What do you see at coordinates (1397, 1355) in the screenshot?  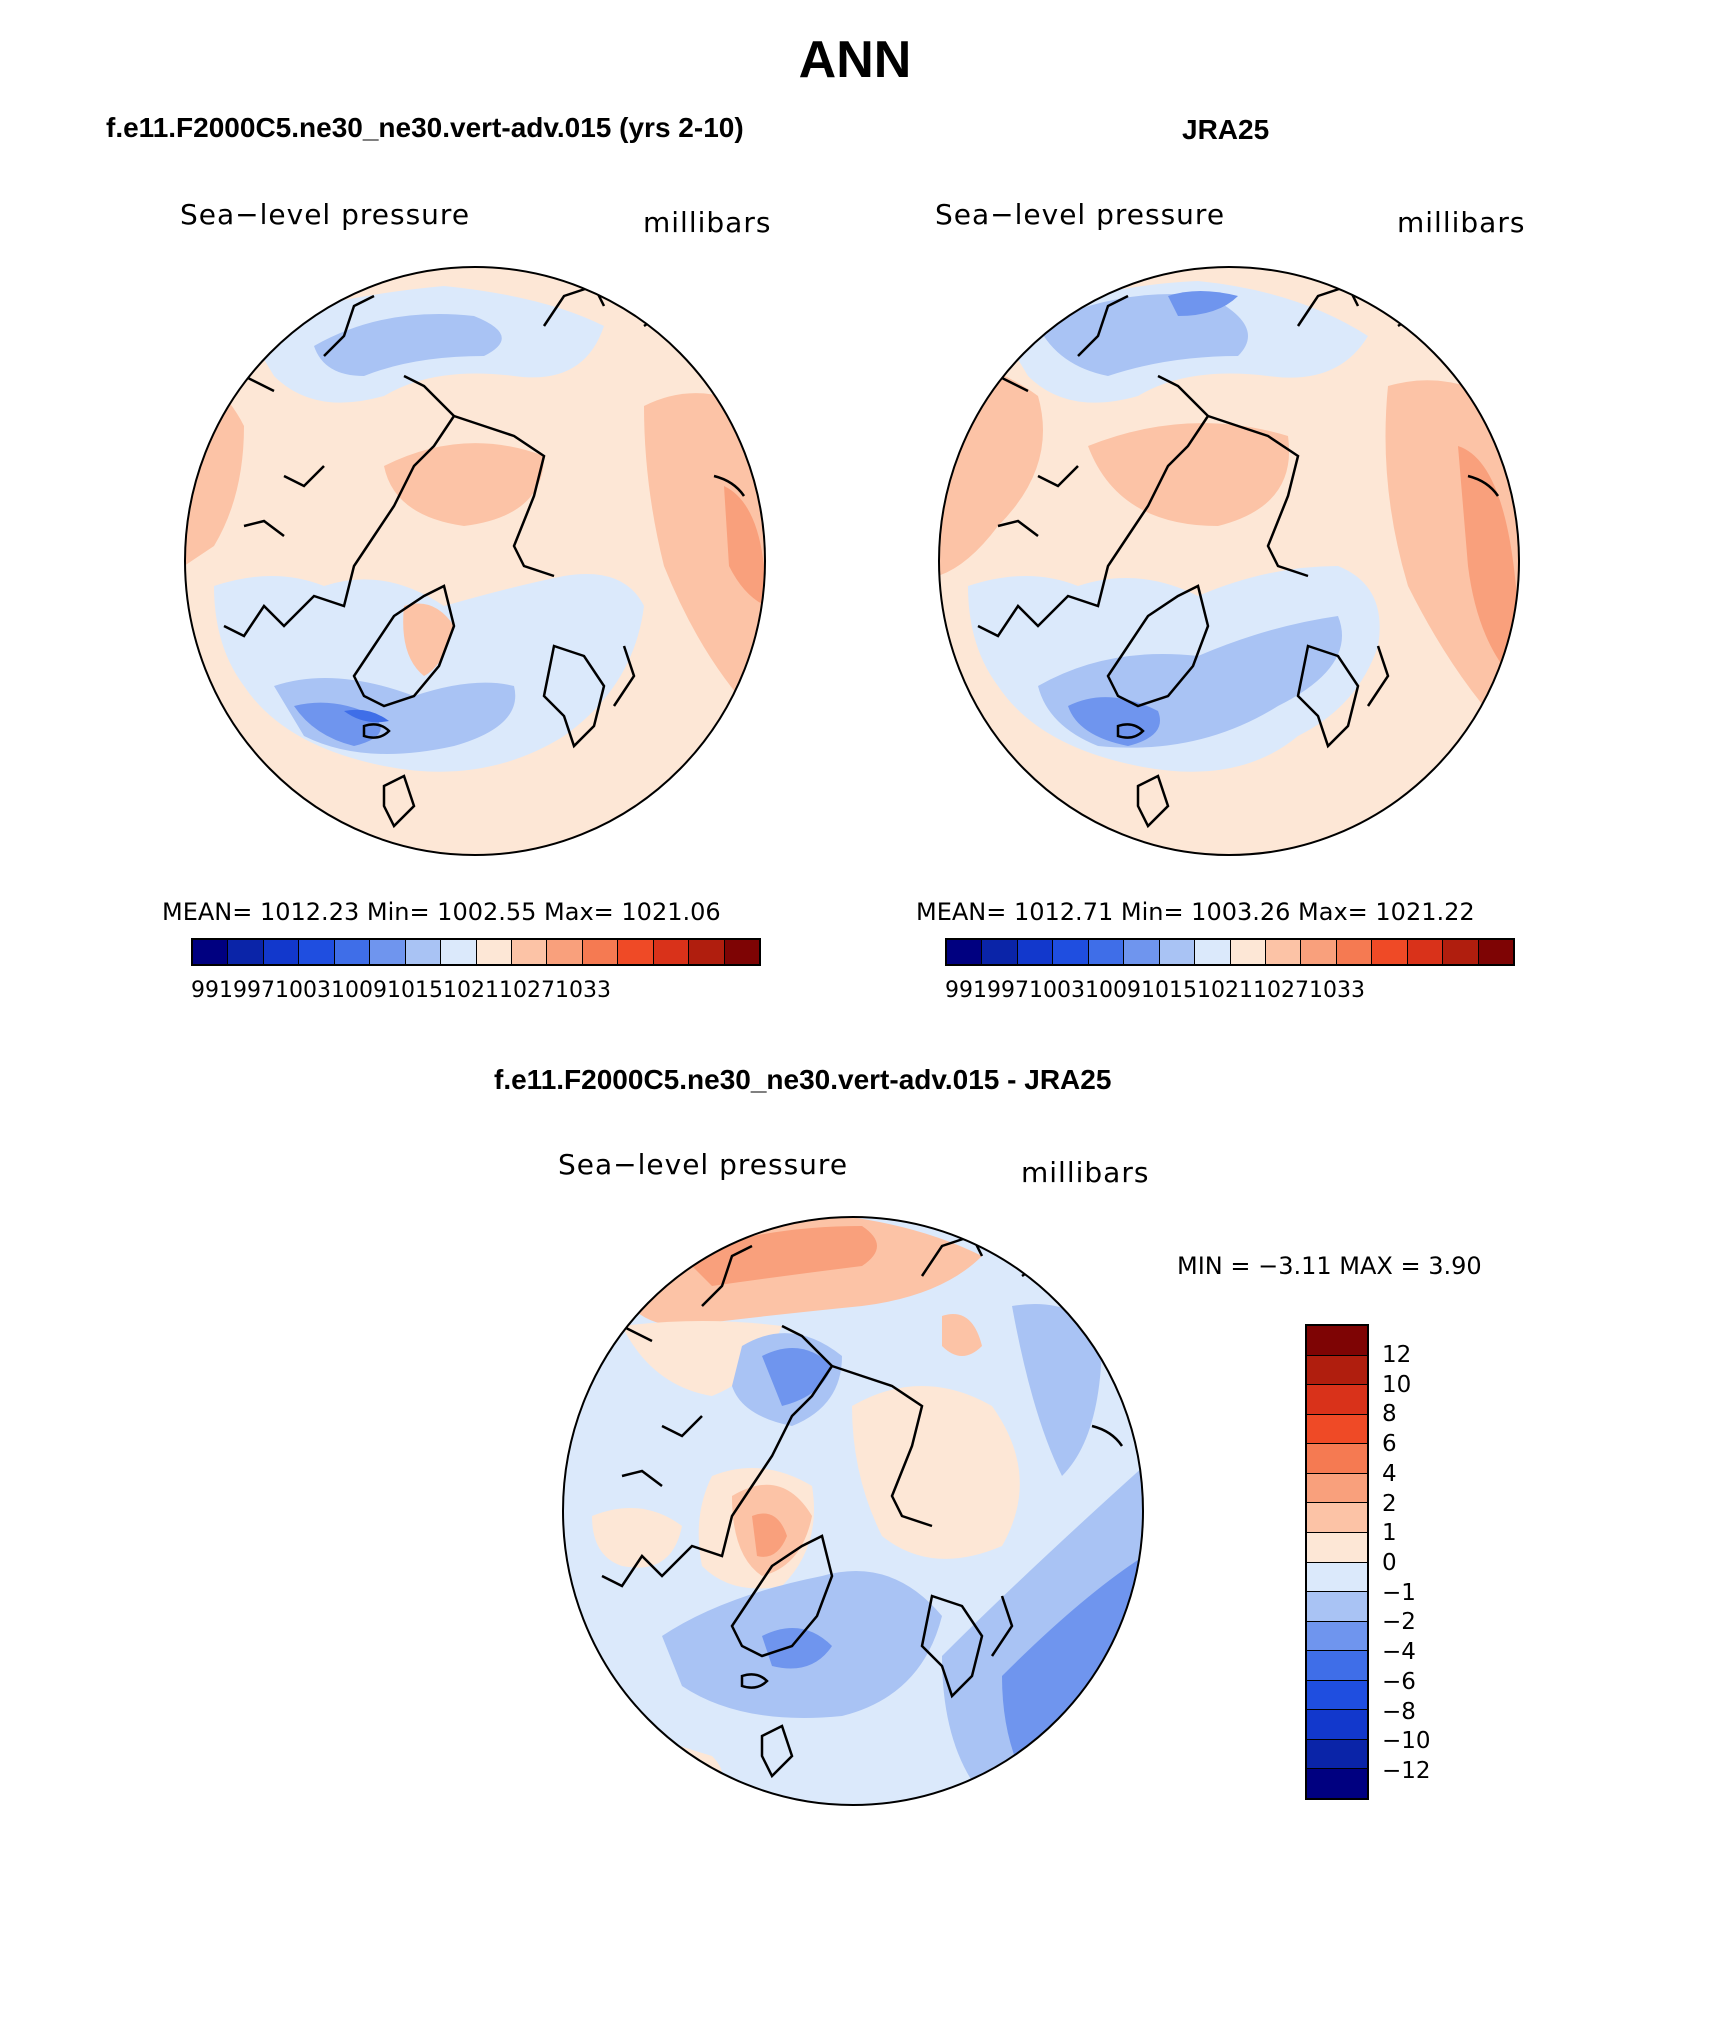 I see `diff-colorbar-label: 12` at bounding box center [1397, 1355].